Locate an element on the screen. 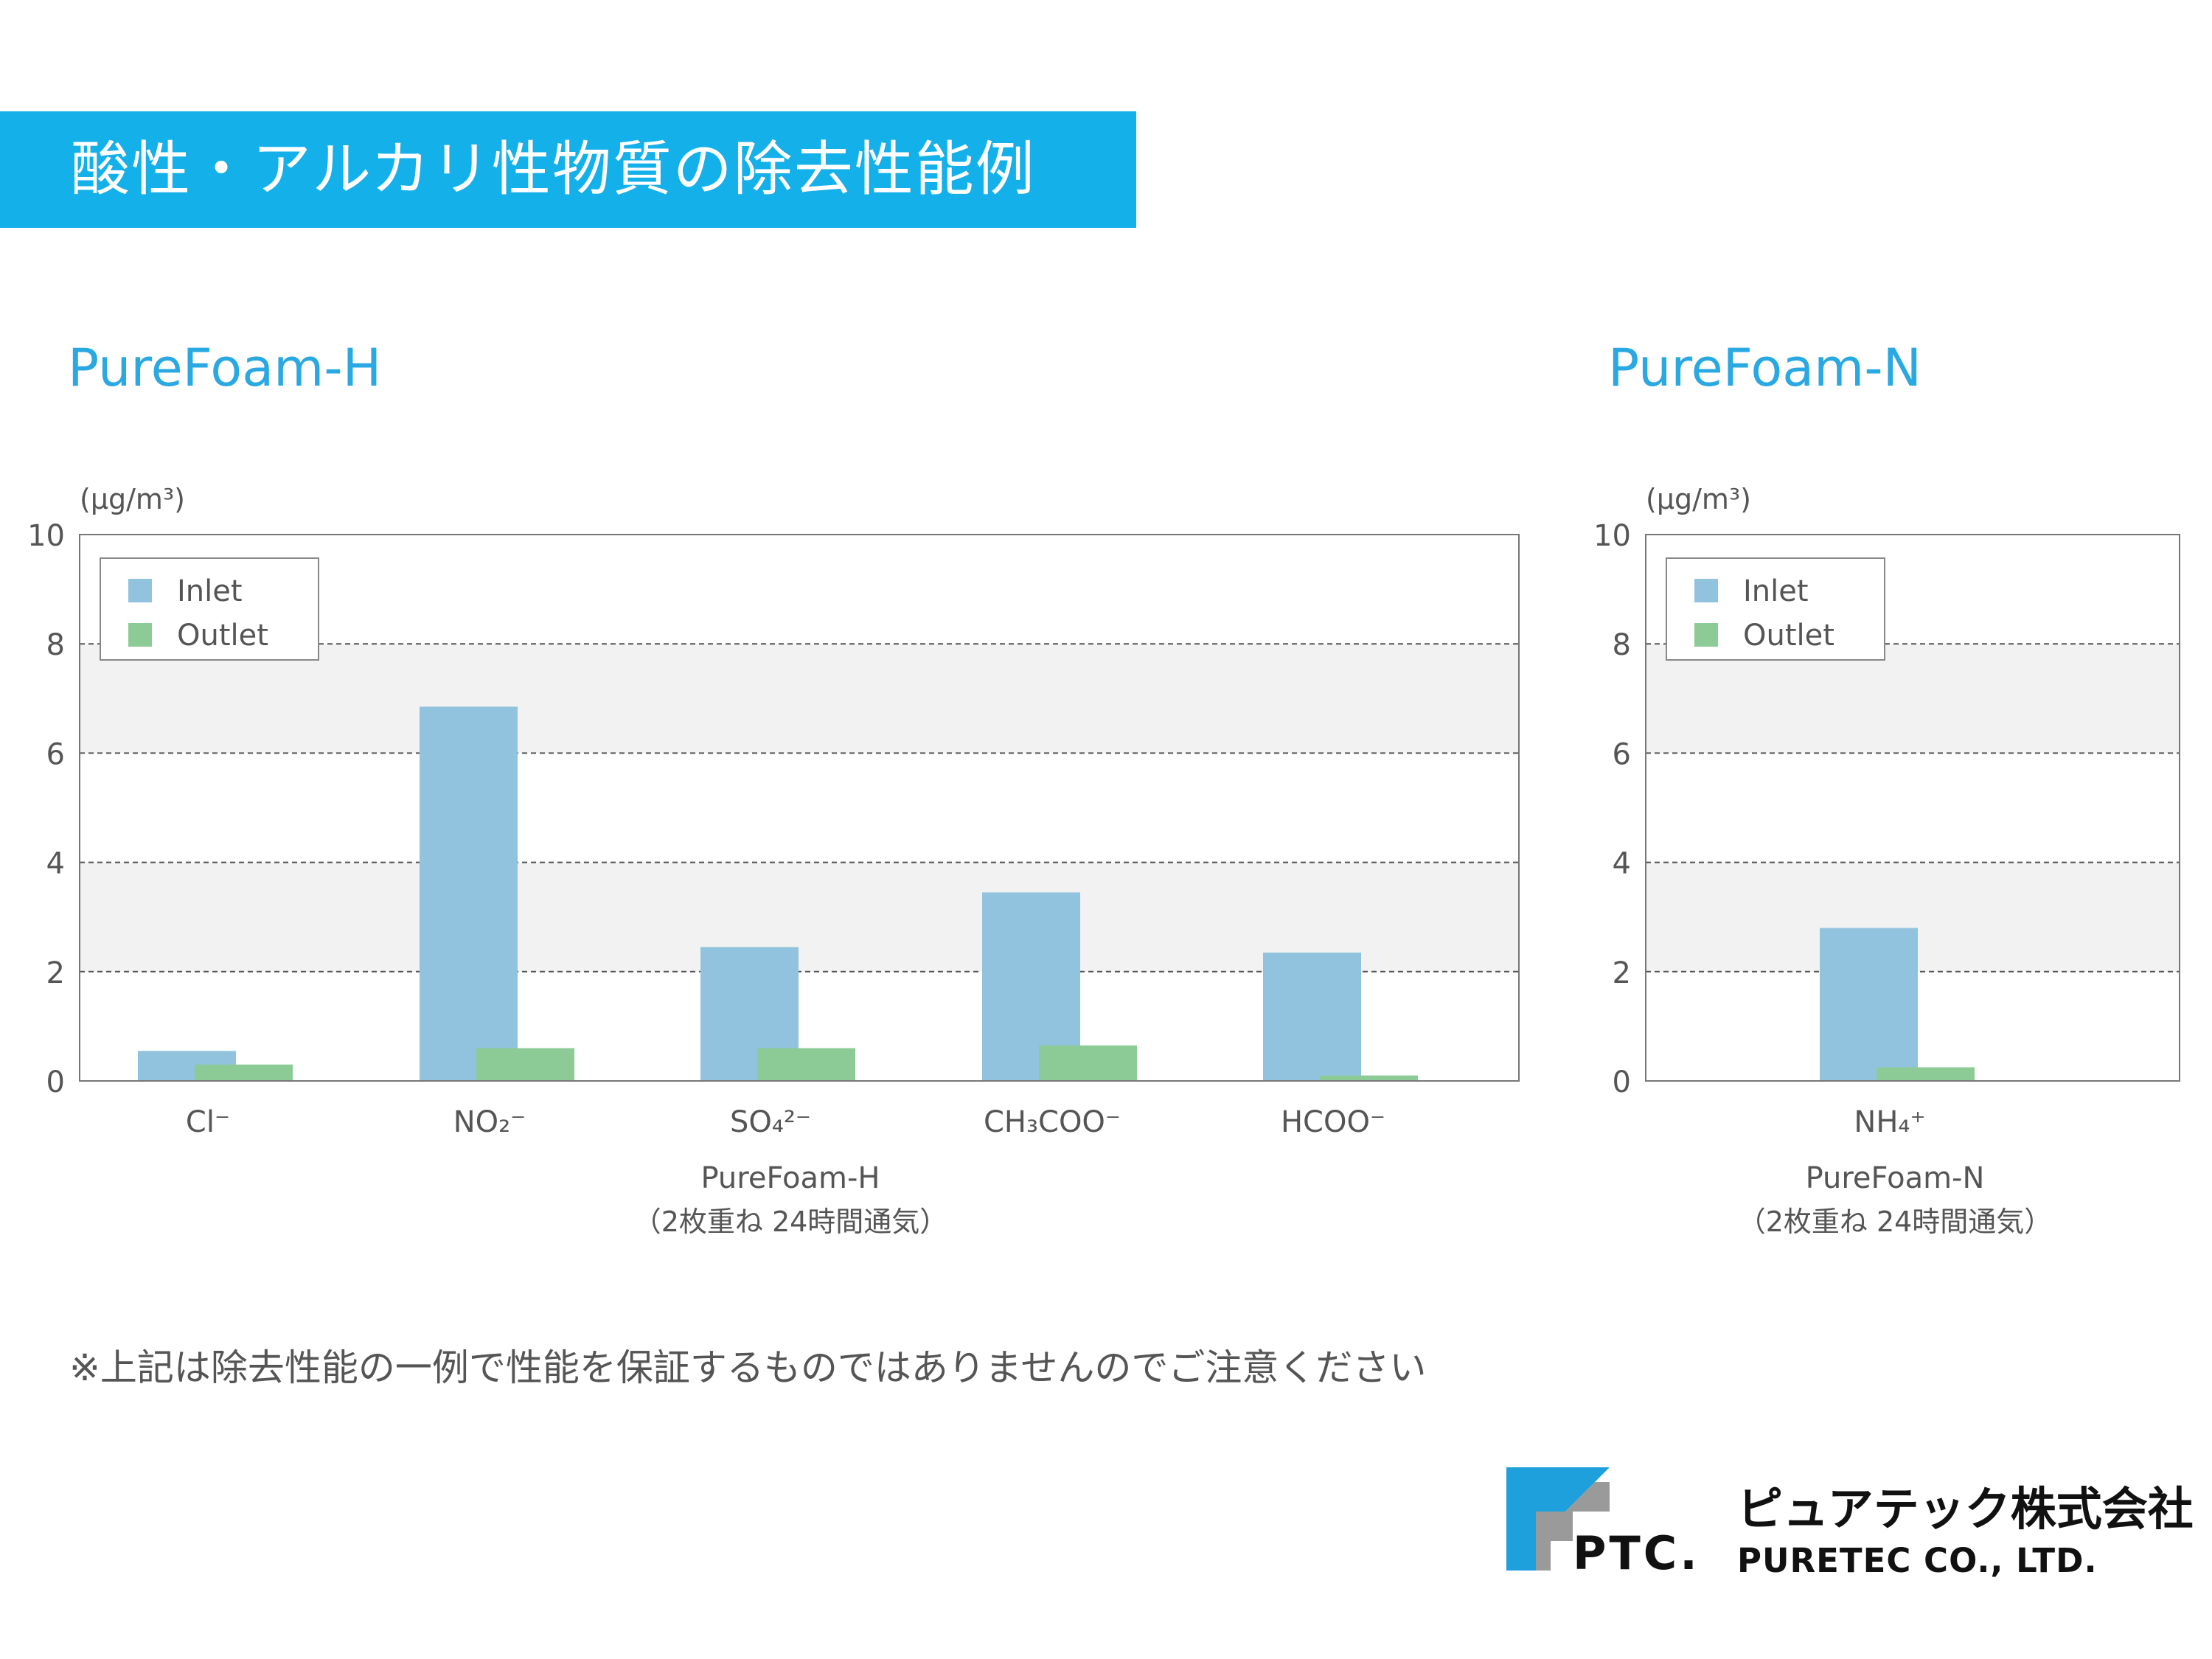 This screenshot has height=1659, width=2212. chart2-y-tick-label: 8 is located at coordinates (1622, 645).